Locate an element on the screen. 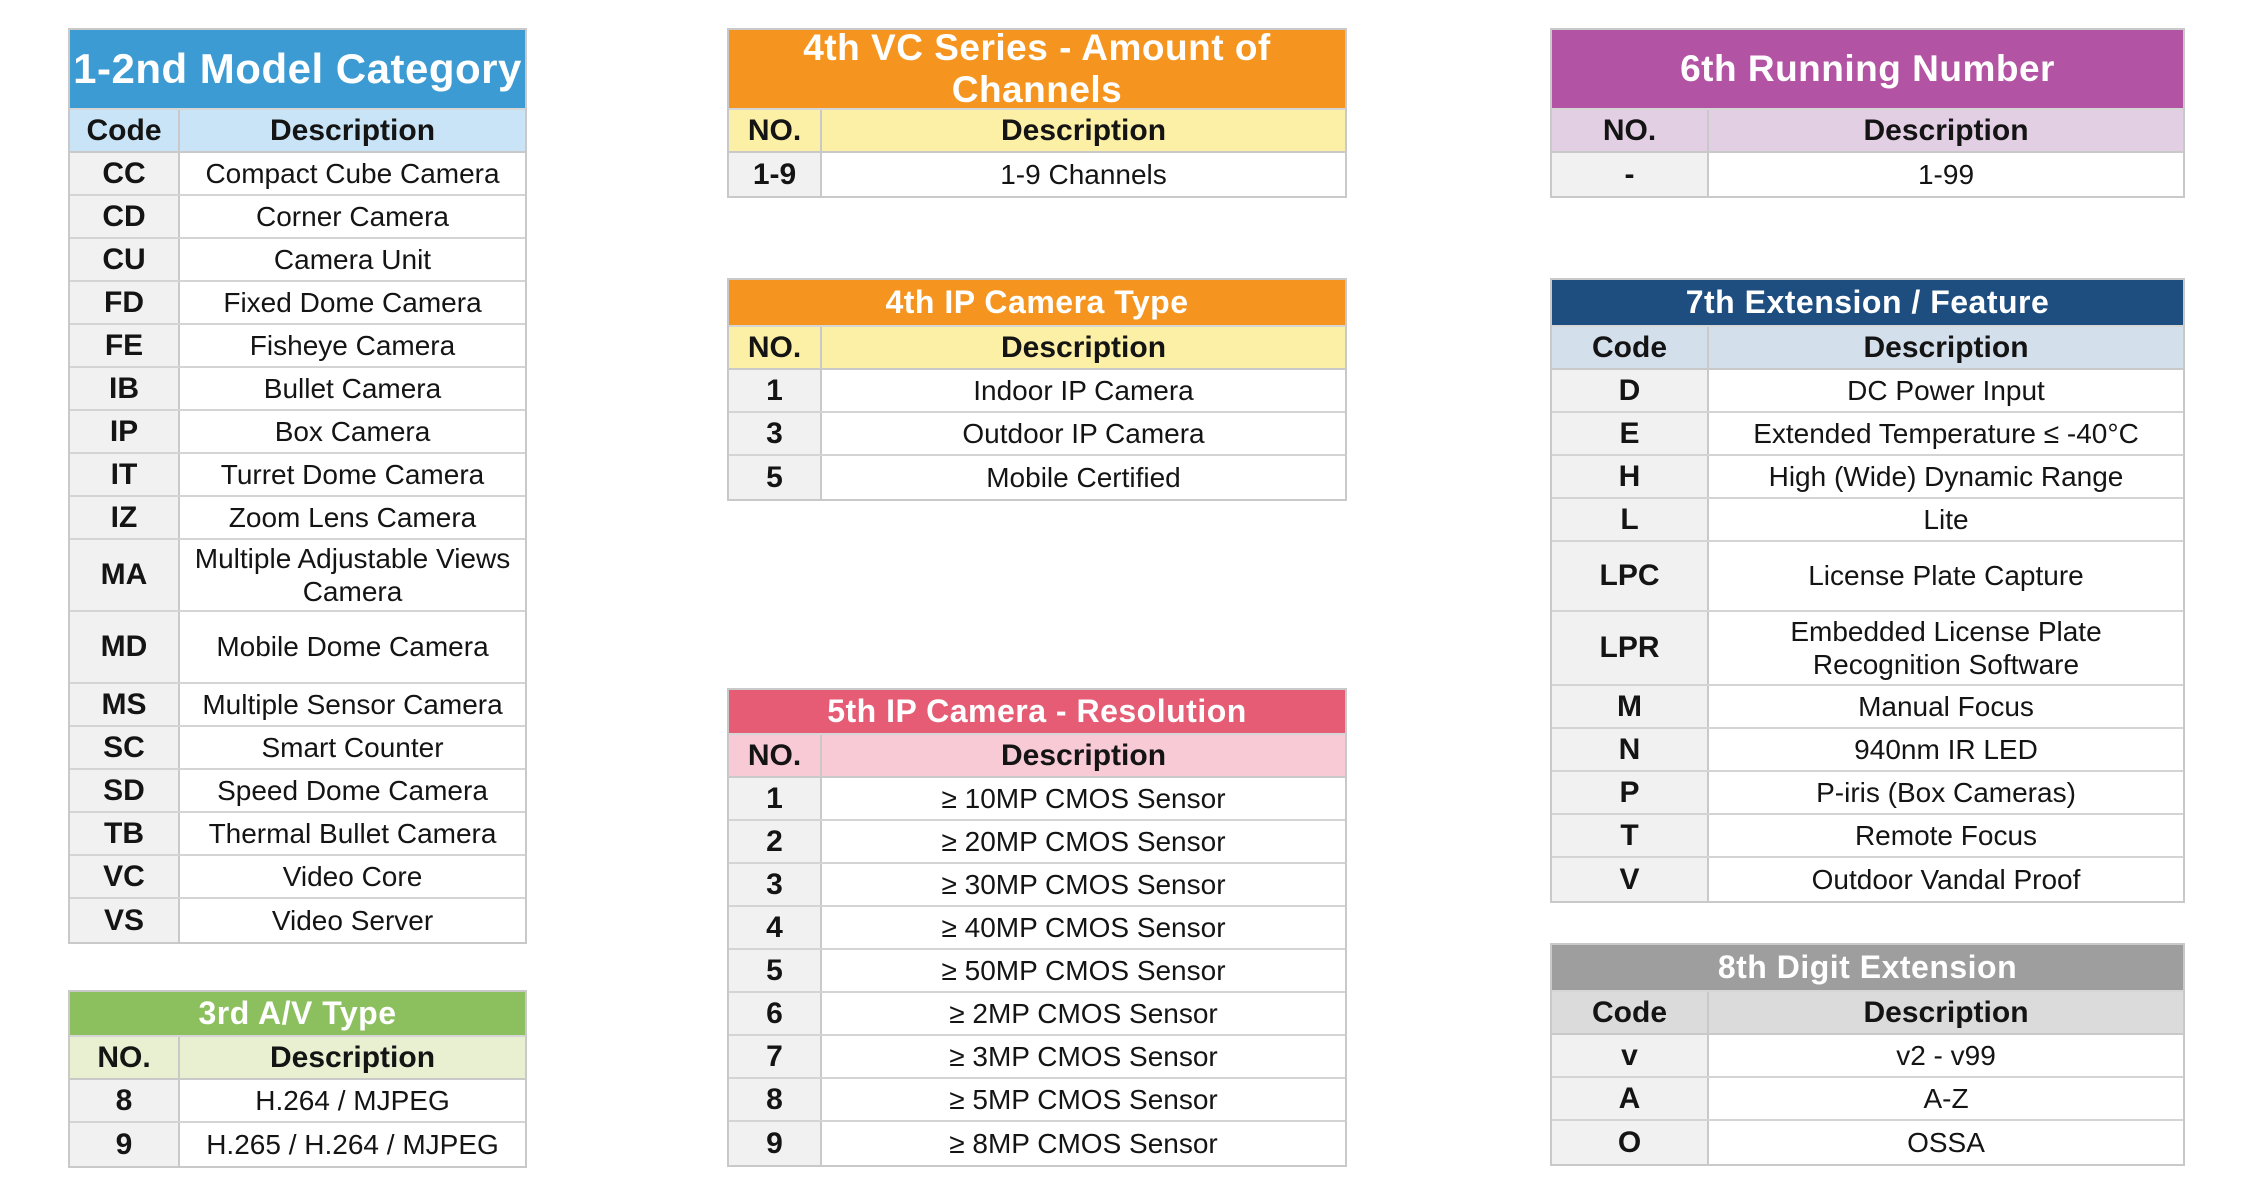  code-cell: LPR is located at coordinates (1630, 648).